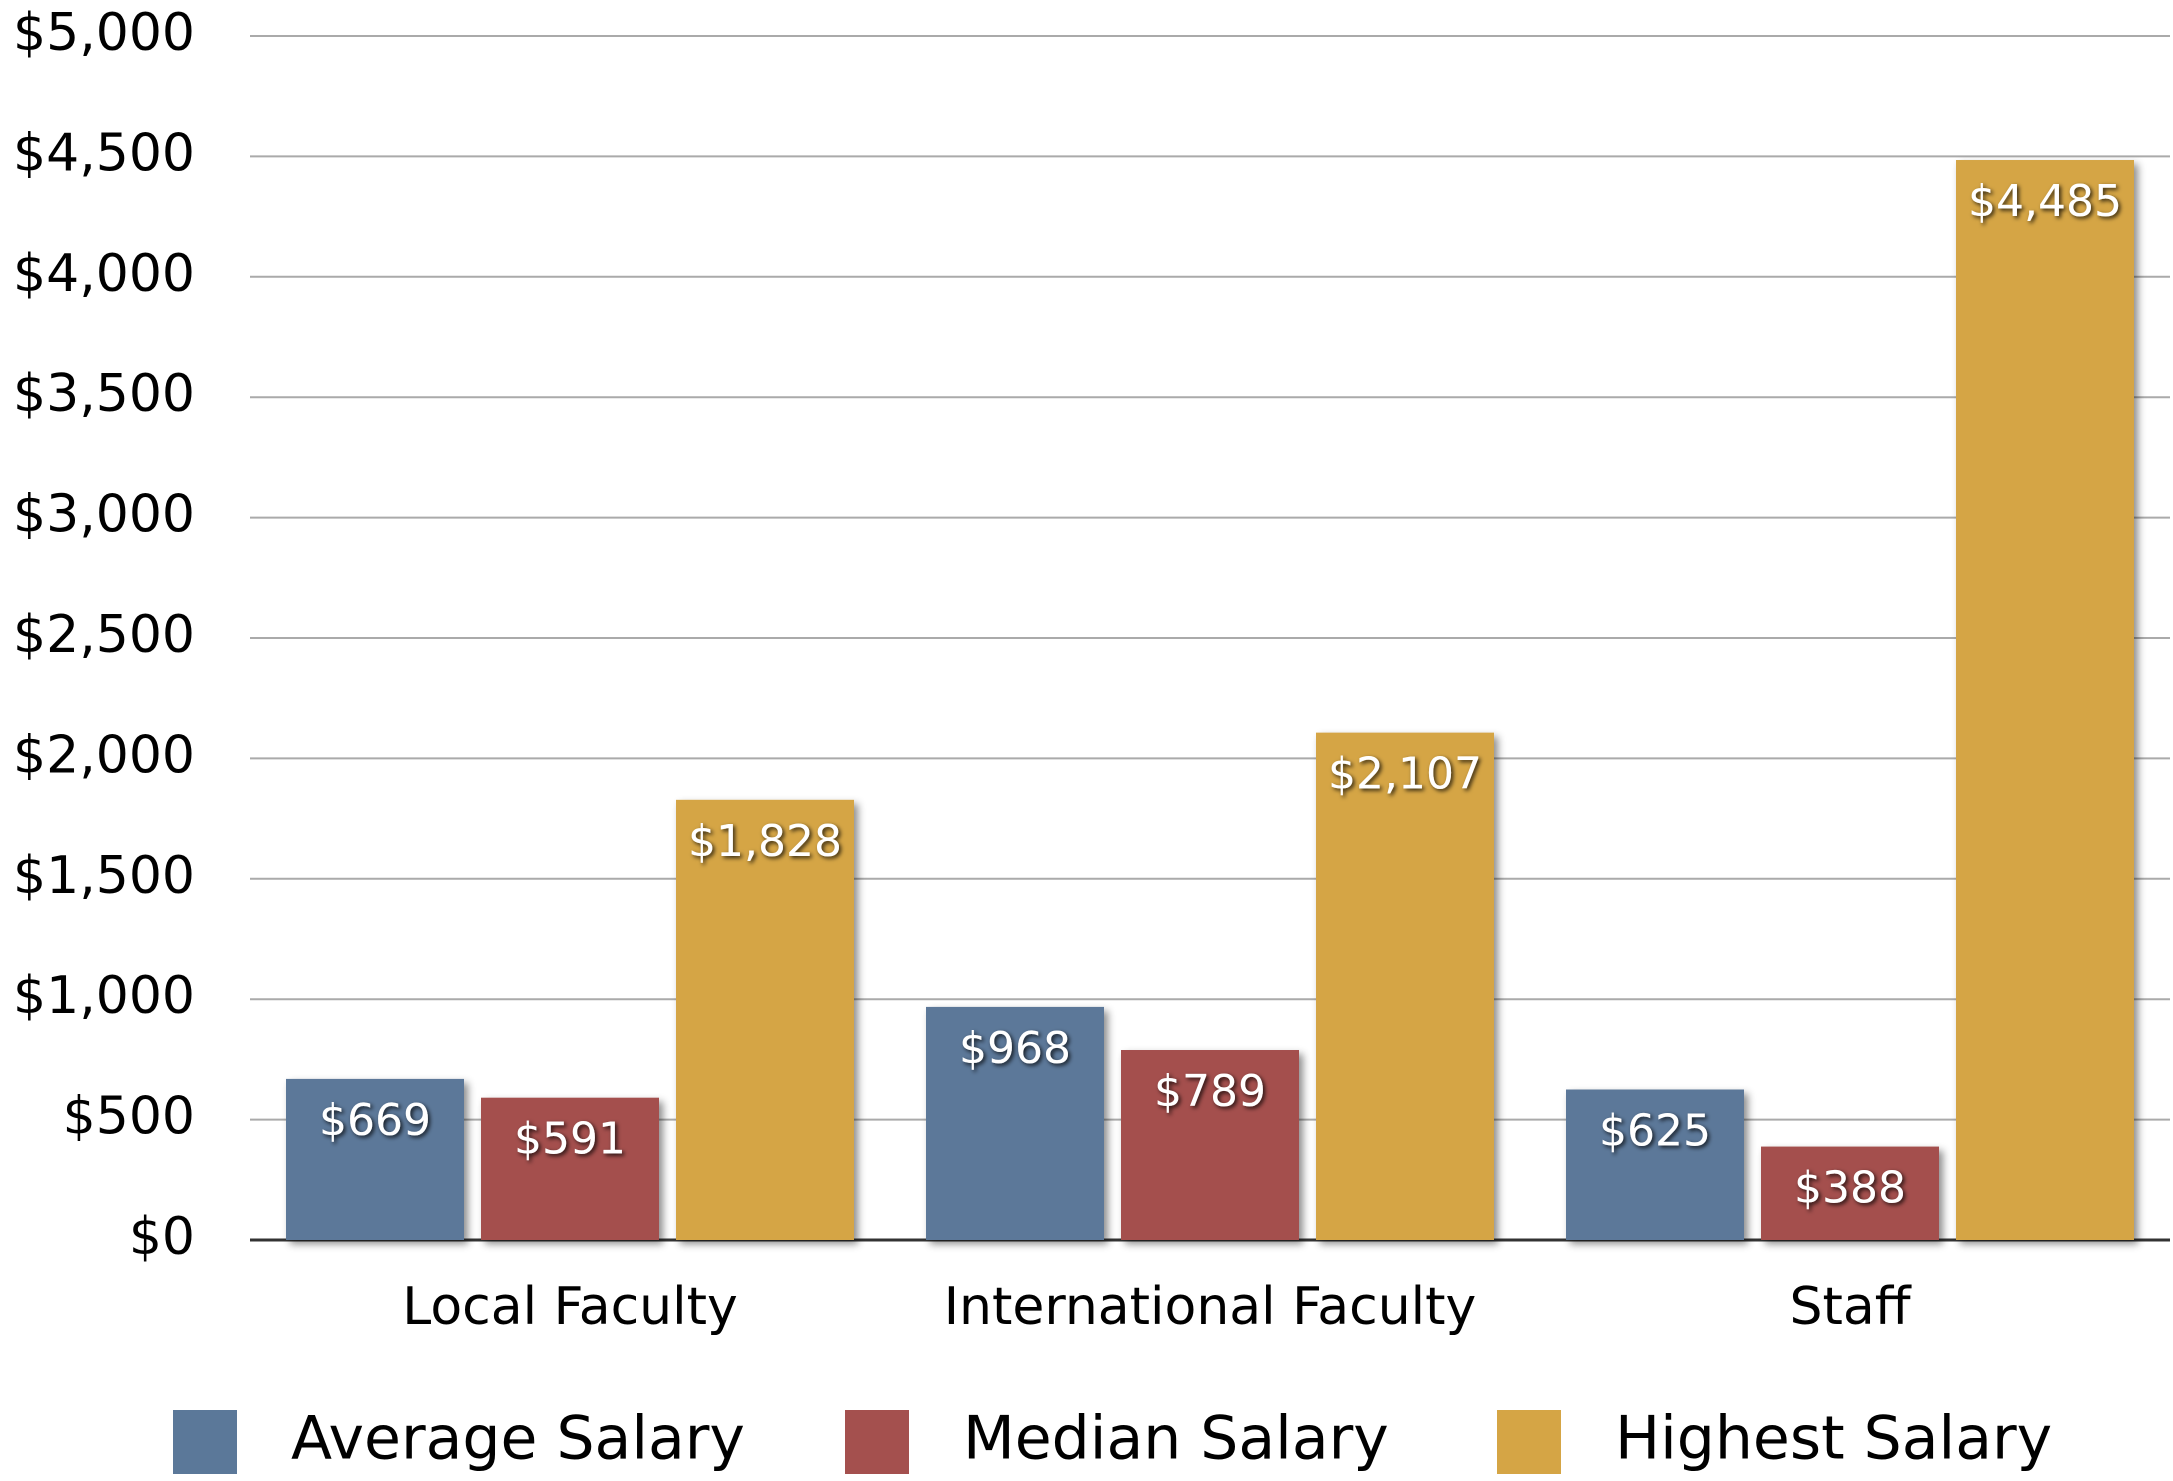 The width and height of the screenshot is (2173, 1481). I want to click on y-tick-label: $3,500, so click(104, 394).